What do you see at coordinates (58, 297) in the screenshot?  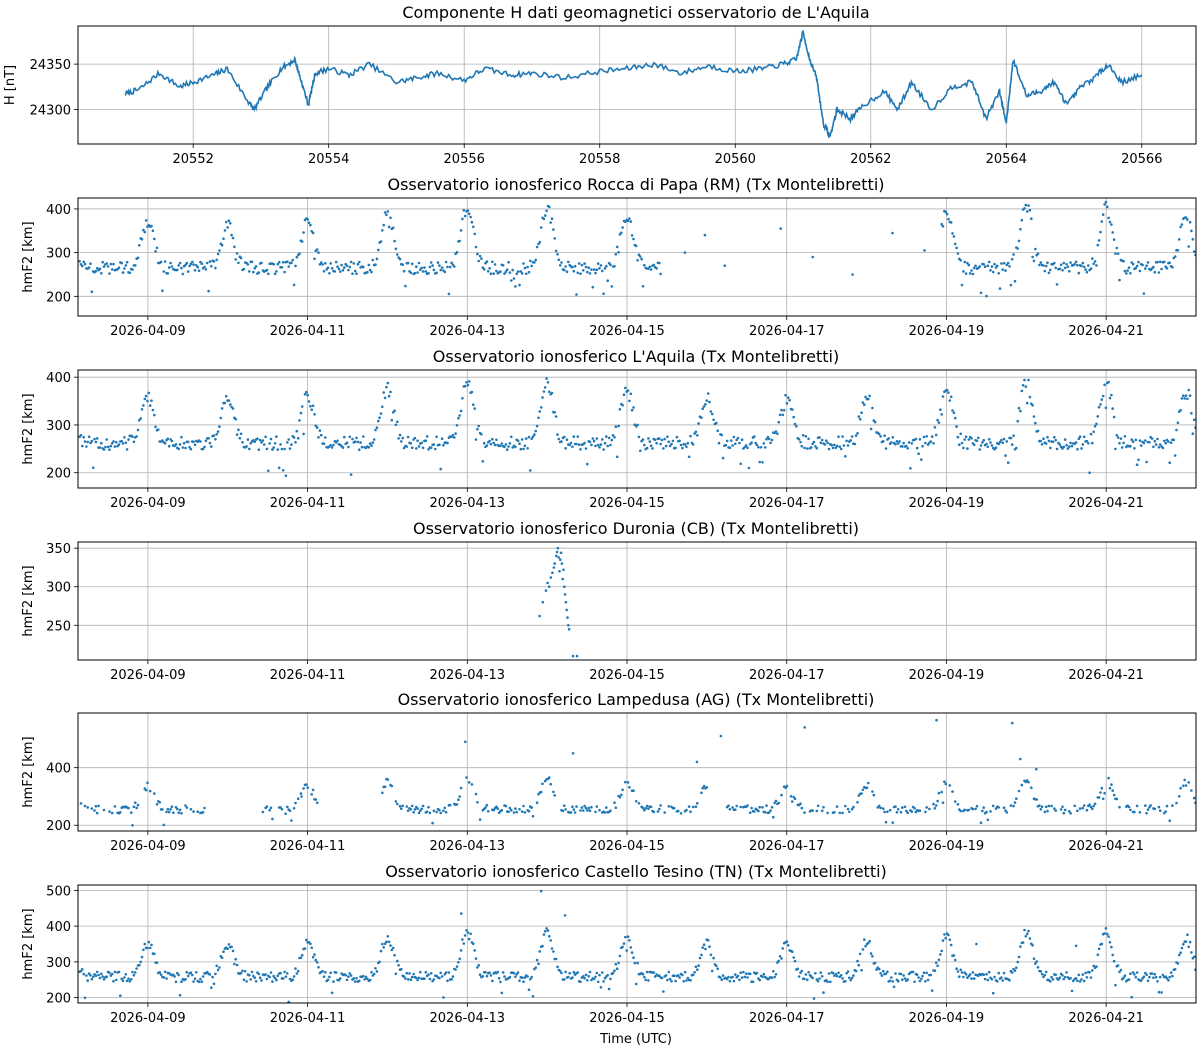 I see `y-tick-label: 200` at bounding box center [58, 297].